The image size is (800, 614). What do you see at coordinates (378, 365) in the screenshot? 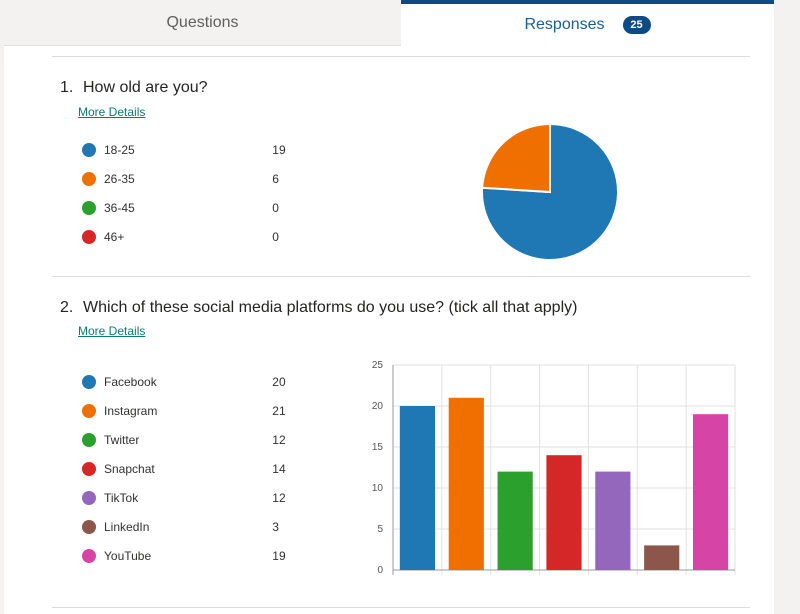
I see `y-tick-label: 25` at bounding box center [378, 365].